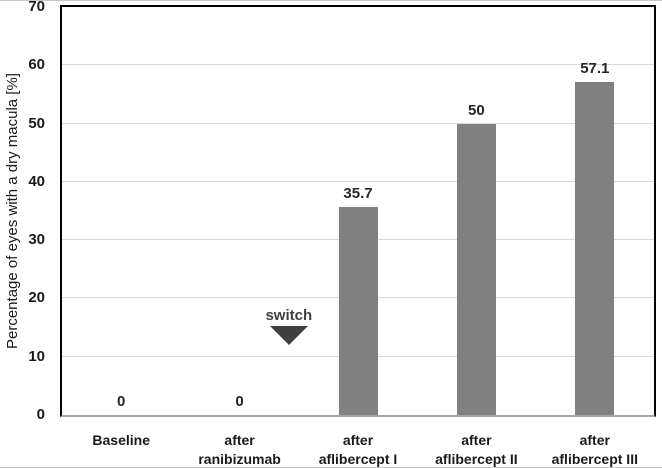  What do you see at coordinates (36, 64) in the screenshot?
I see `y-tick-label: 60` at bounding box center [36, 64].